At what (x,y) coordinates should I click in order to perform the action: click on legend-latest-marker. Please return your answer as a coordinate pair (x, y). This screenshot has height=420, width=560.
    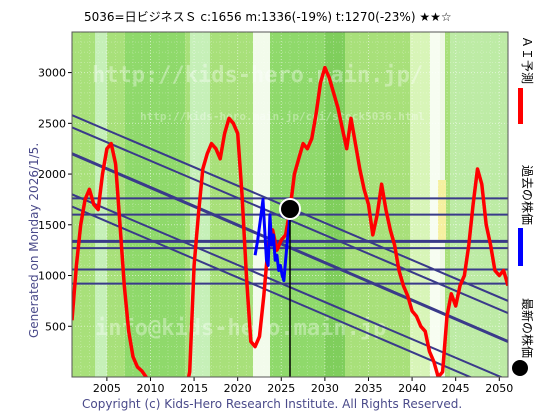
    Looking at the image, I should click on (520, 368).